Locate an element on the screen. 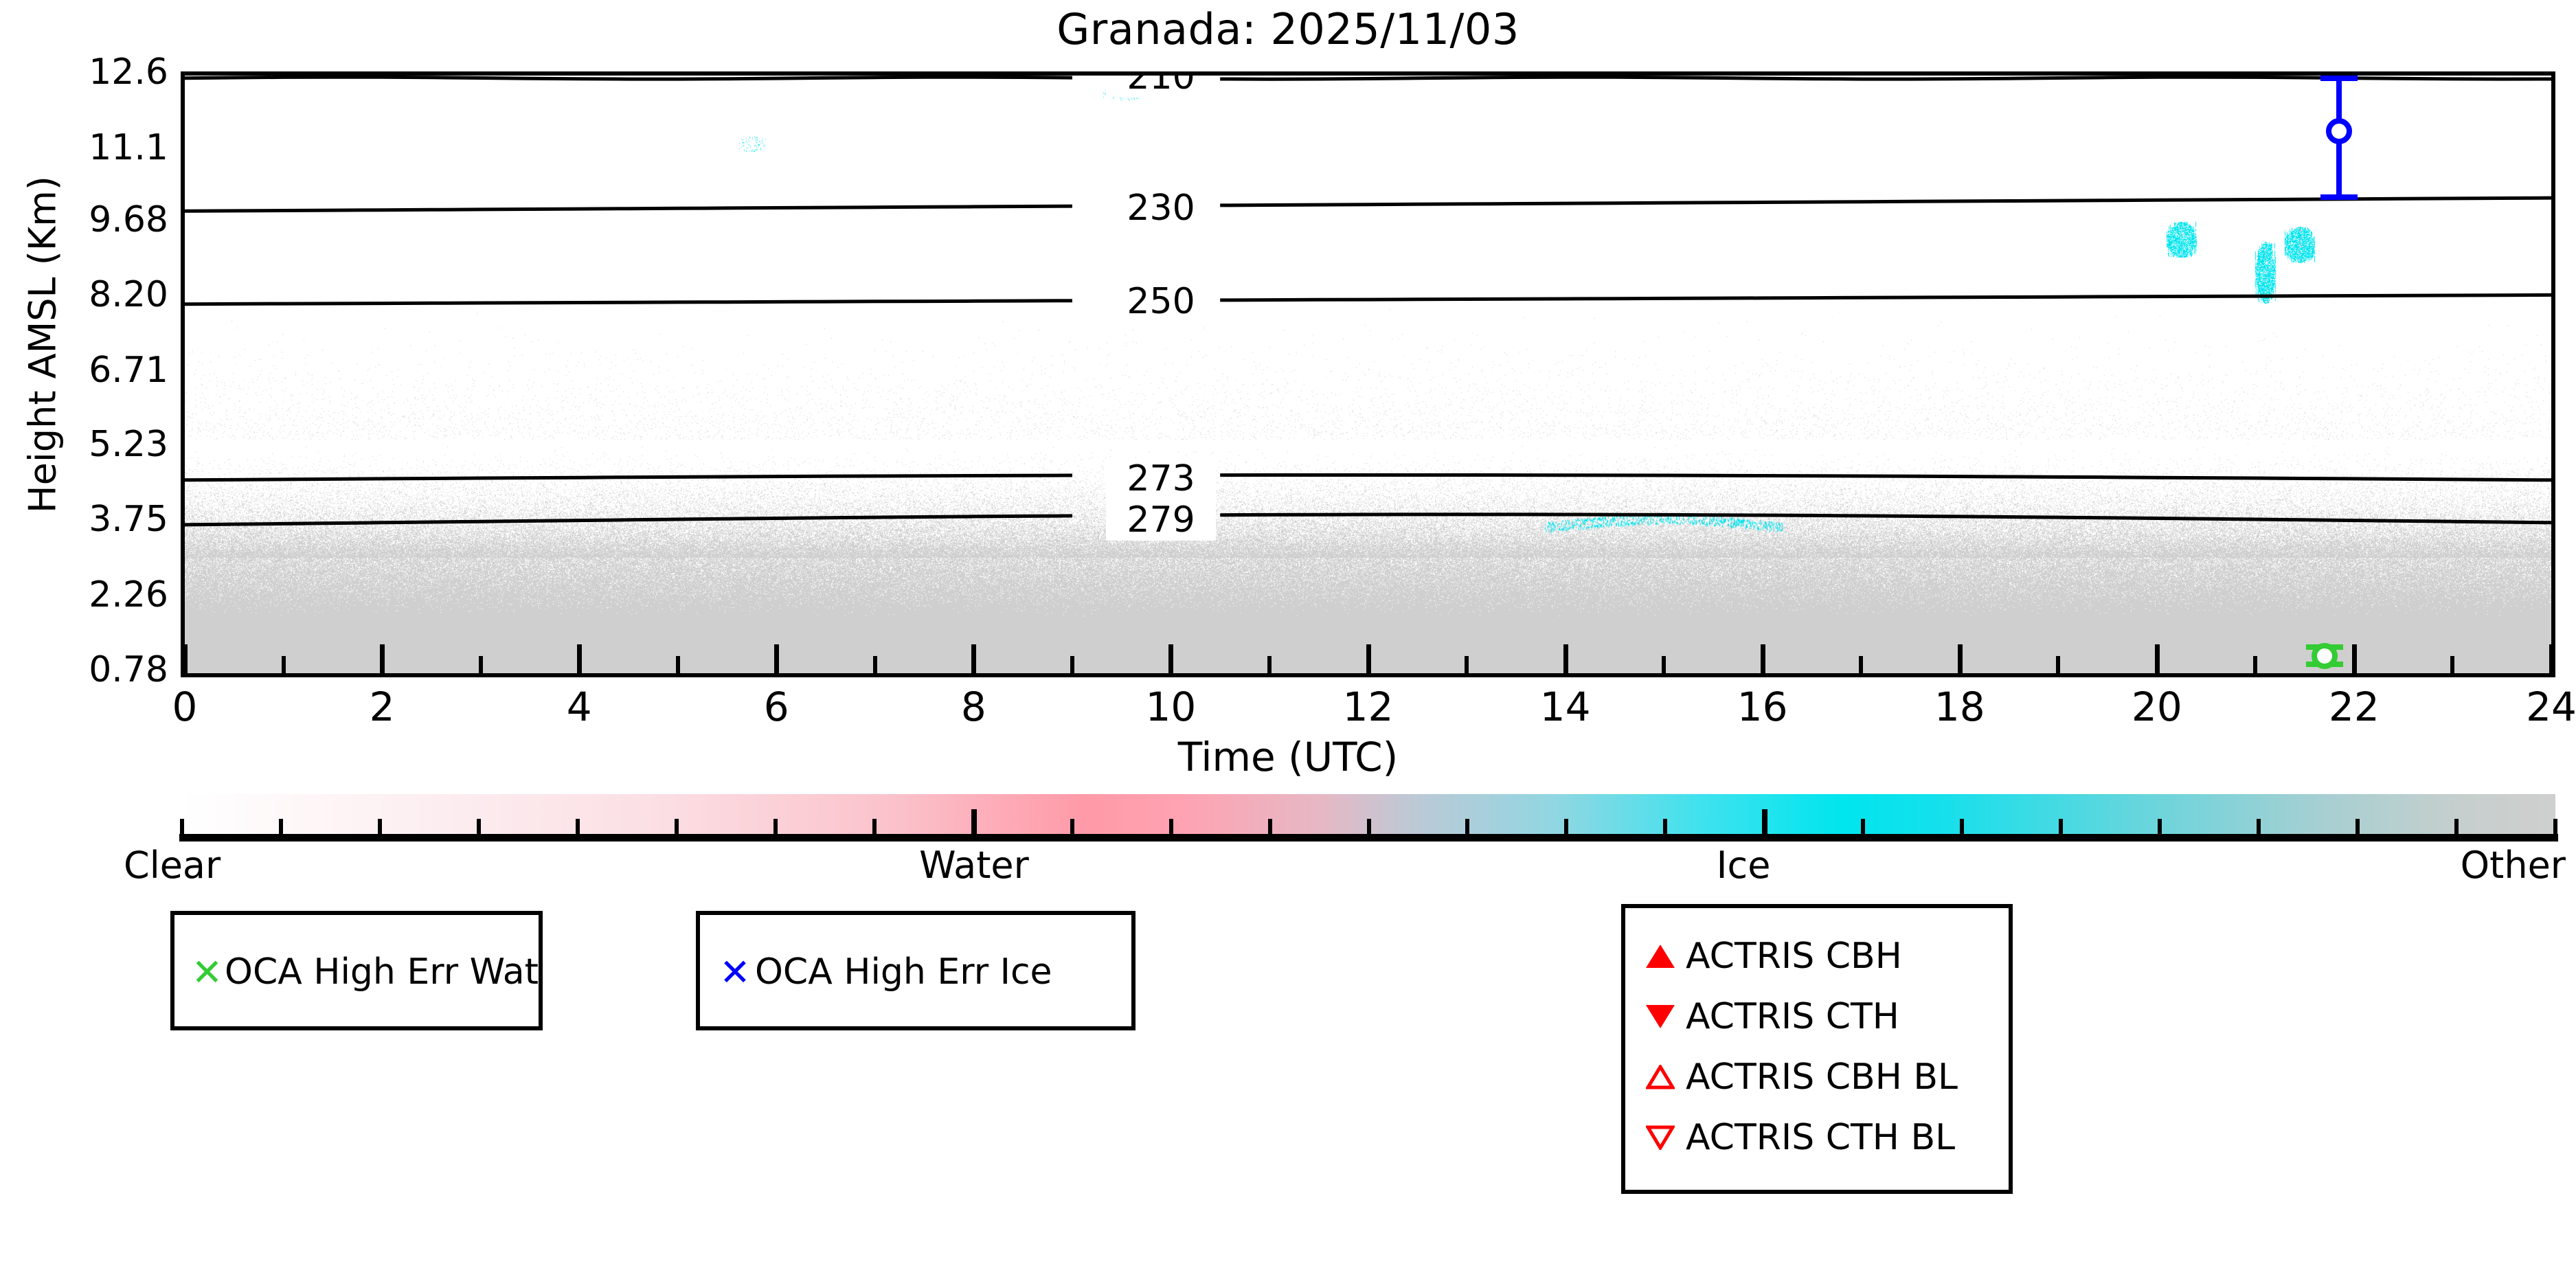 This screenshot has width=2576, height=1288. triangle-down-filled-icon is located at coordinates (1660, 1016).